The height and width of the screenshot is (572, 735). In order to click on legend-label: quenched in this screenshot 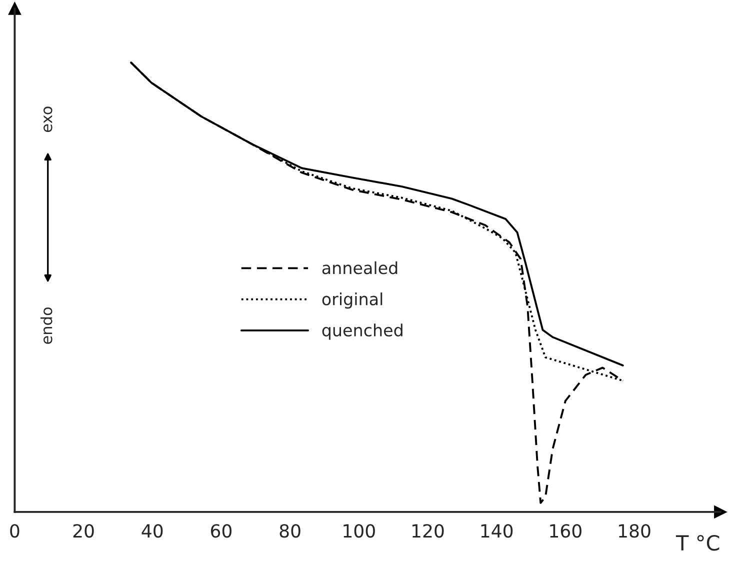, I will do `click(362, 332)`.